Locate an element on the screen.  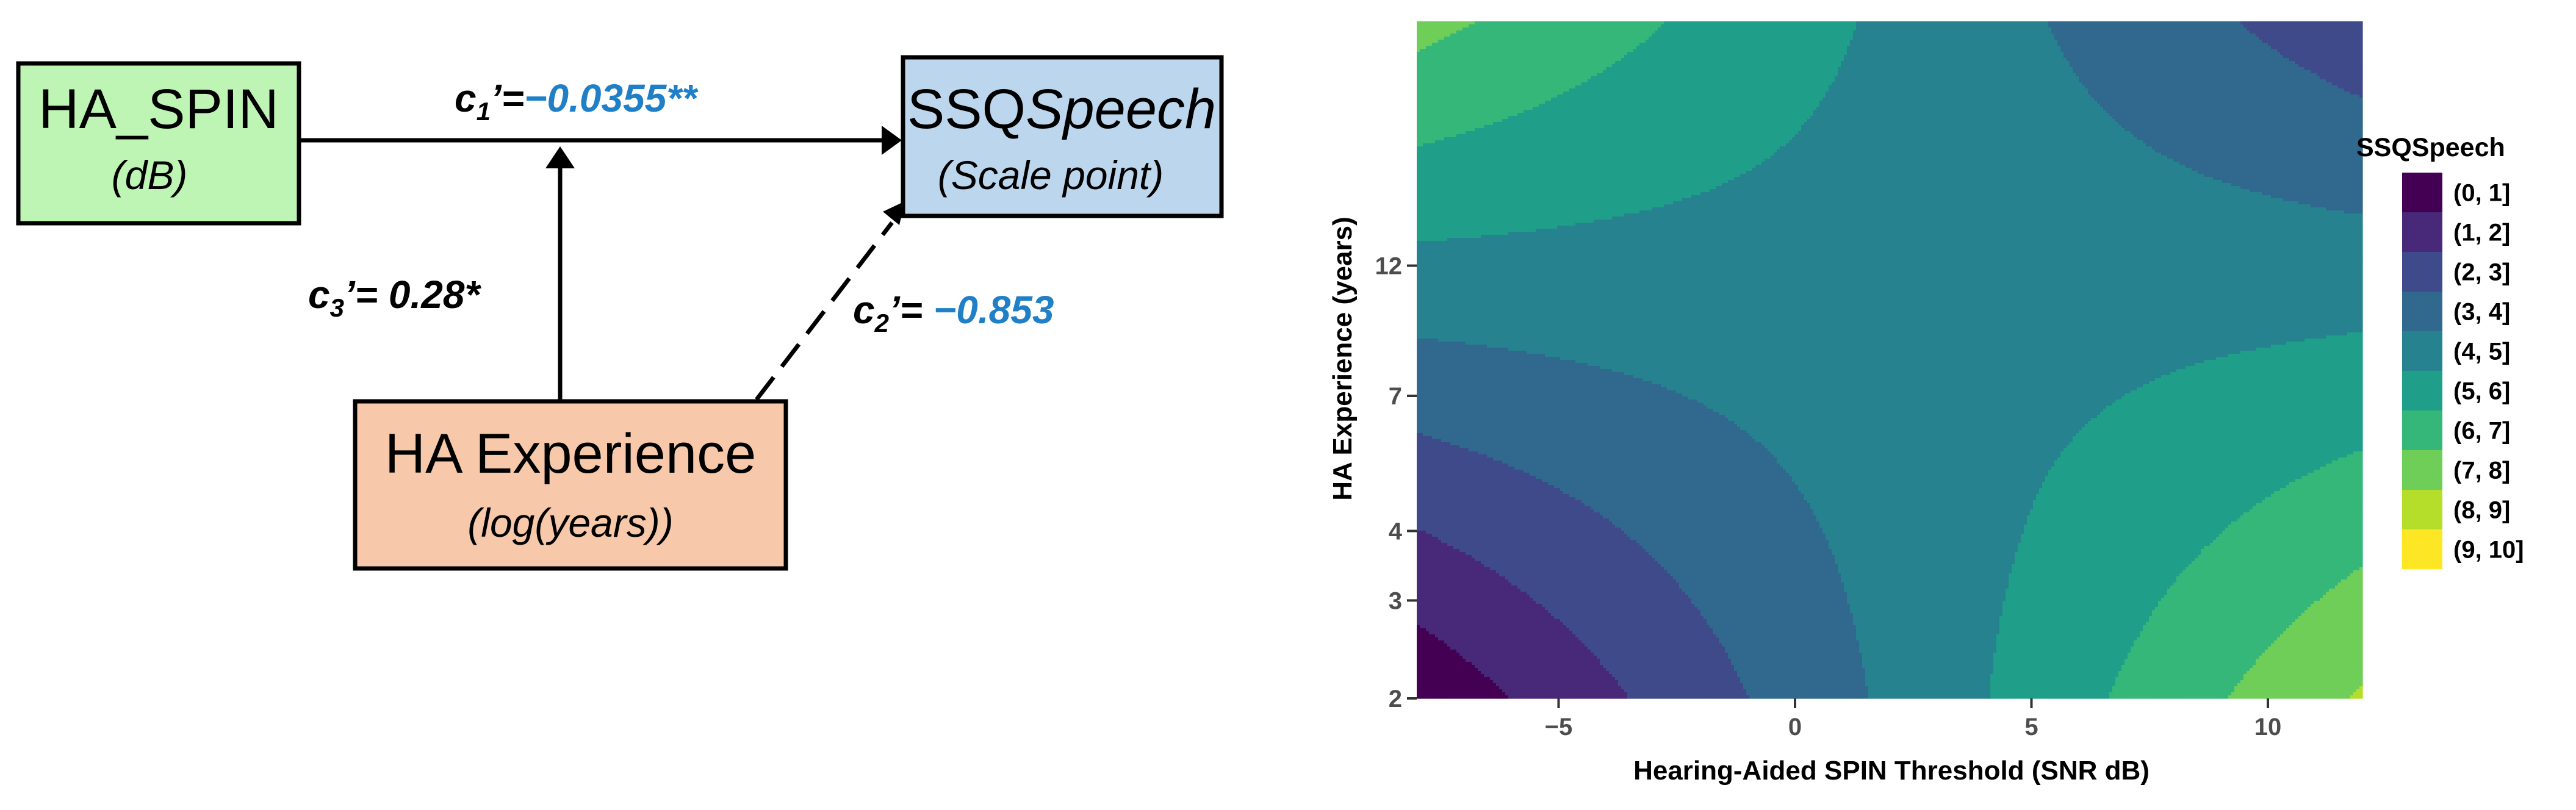
label-c1-name: c is located at coordinates (466, 98).